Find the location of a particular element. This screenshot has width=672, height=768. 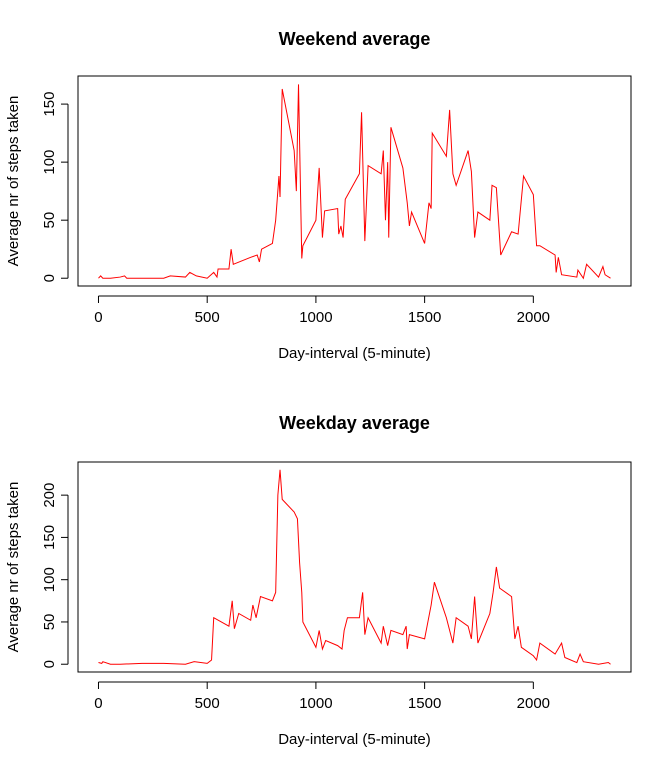

y-tick-label: 200 is located at coordinates (49, 495).